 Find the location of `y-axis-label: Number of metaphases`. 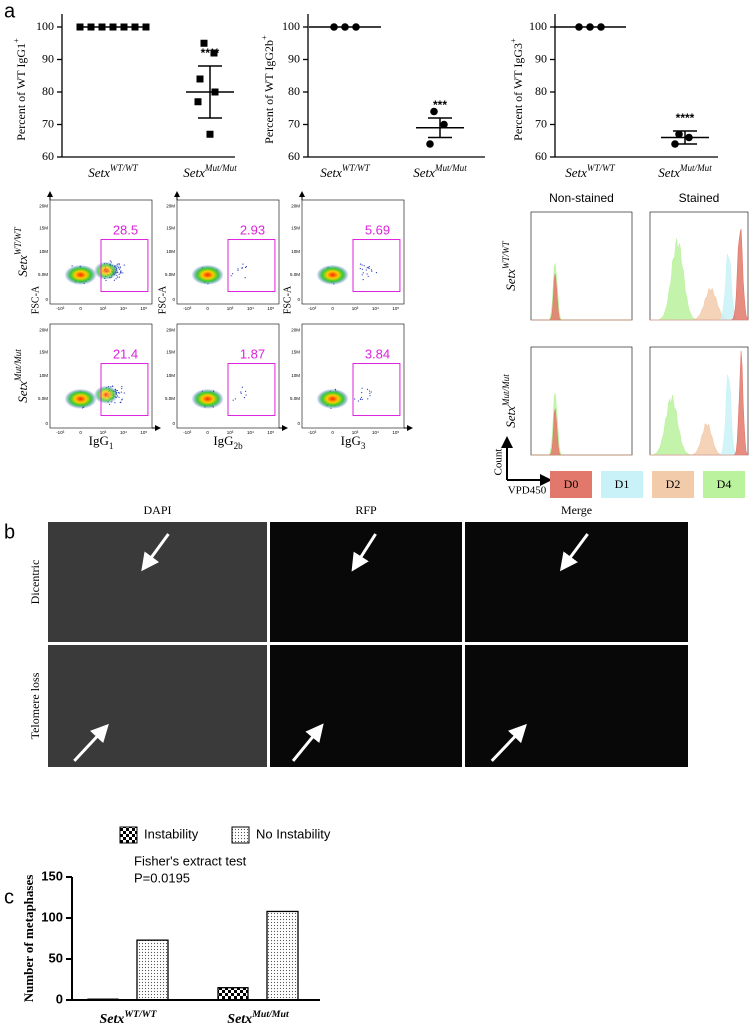

y-axis-label: Number of metaphases is located at coordinates (28, 939).